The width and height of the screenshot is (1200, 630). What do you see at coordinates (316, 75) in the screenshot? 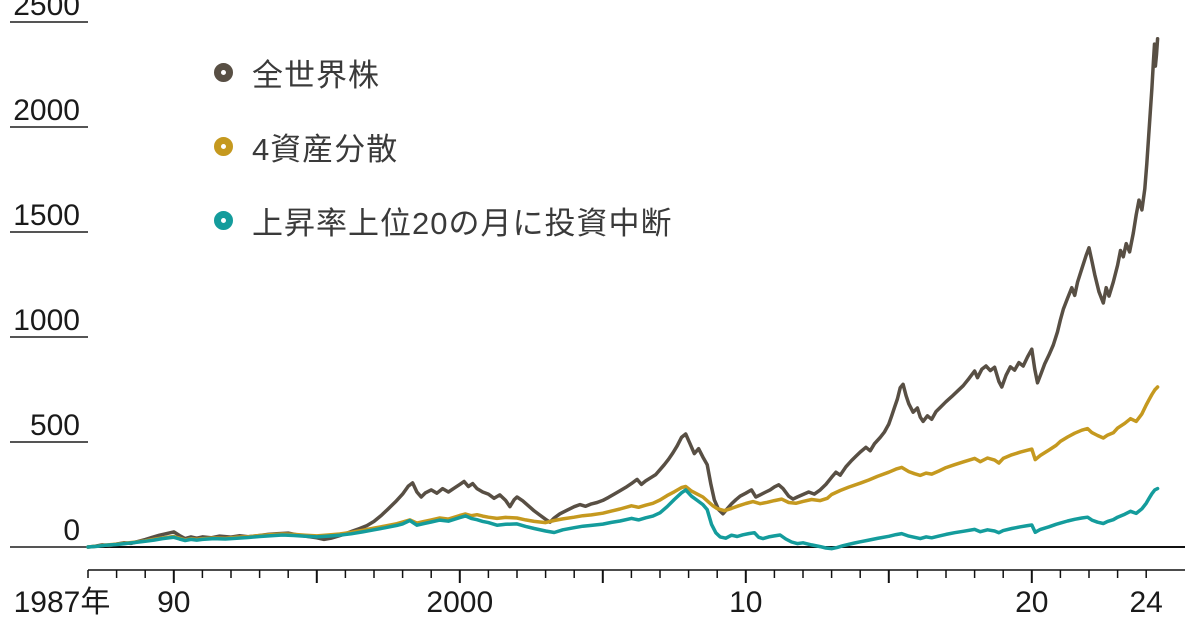
I see `legend-label-world-stocks: 全世界株` at bounding box center [316, 75].